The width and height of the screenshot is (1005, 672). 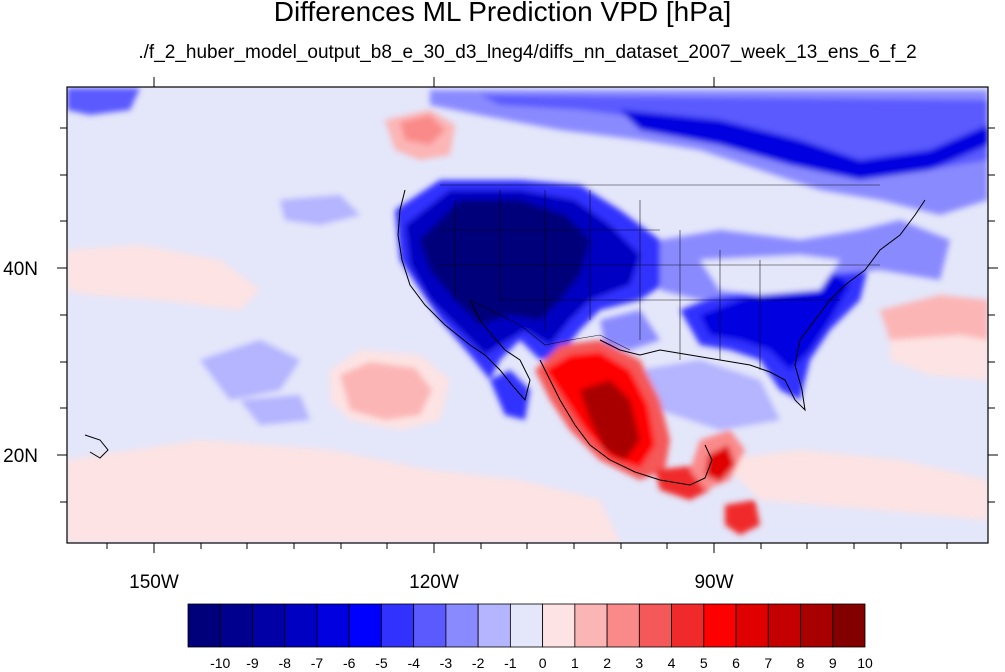 What do you see at coordinates (510, 663) in the screenshot?
I see `colorbar-label: -1` at bounding box center [510, 663].